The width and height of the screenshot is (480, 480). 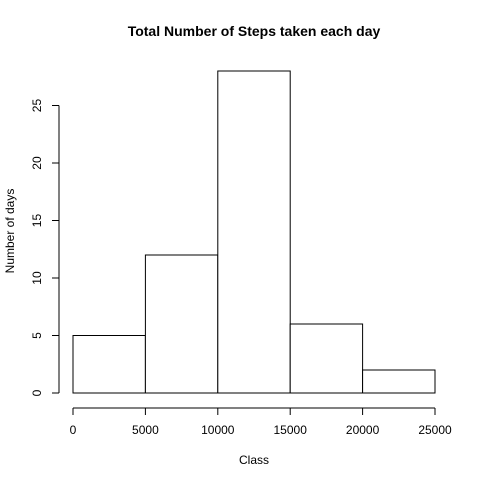 I want to click on chart-title: Total Number of Steps taken each day, so click(x=254, y=31).